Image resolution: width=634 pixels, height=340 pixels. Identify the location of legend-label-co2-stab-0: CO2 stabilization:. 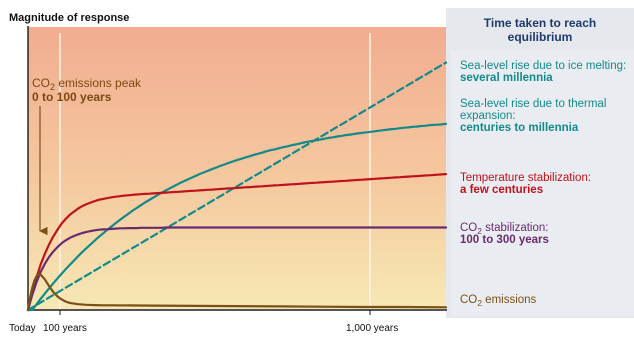
(504, 229).